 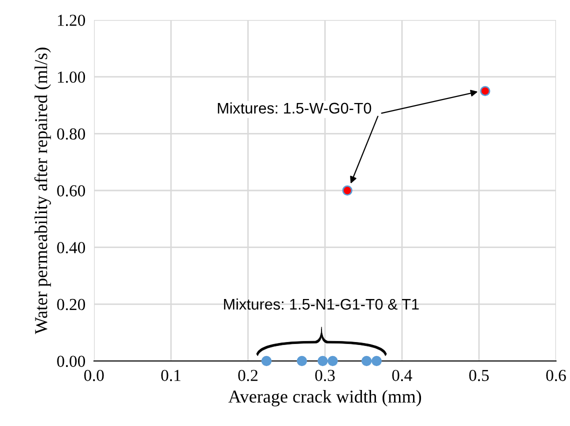 What do you see at coordinates (72, 77) in the screenshot?
I see `y-tick-label: 1.00` at bounding box center [72, 77].